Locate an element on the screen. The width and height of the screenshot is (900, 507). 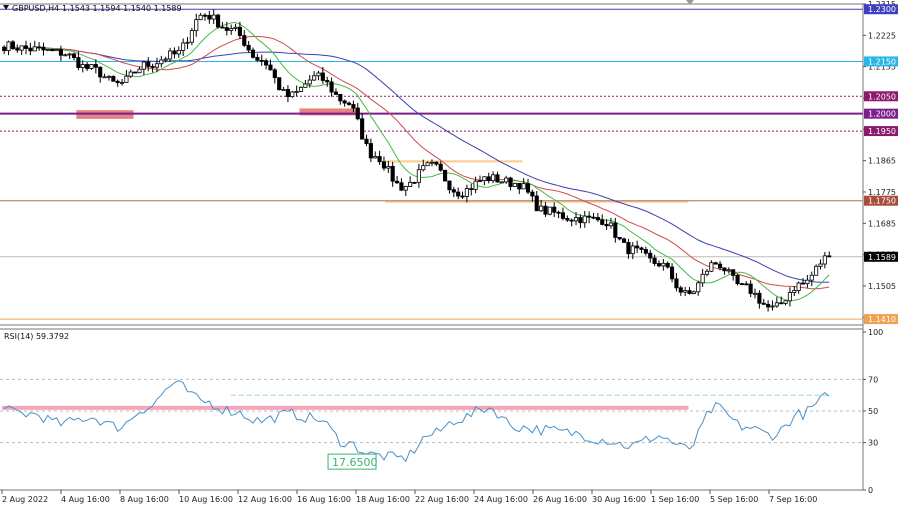
x-tick-label: 16 Aug 16:00 is located at coordinates (324, 499).